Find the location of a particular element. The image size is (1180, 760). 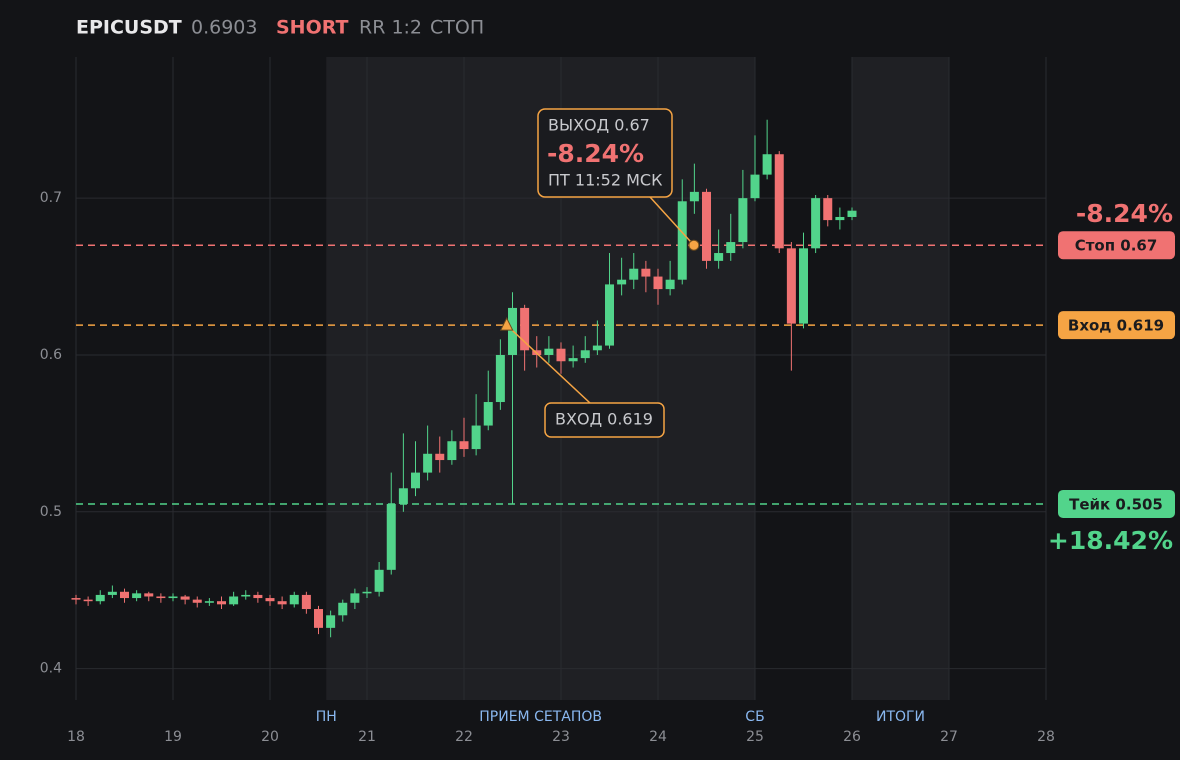

y-tick-label: 0.6 is located at coordinates (51, 355).